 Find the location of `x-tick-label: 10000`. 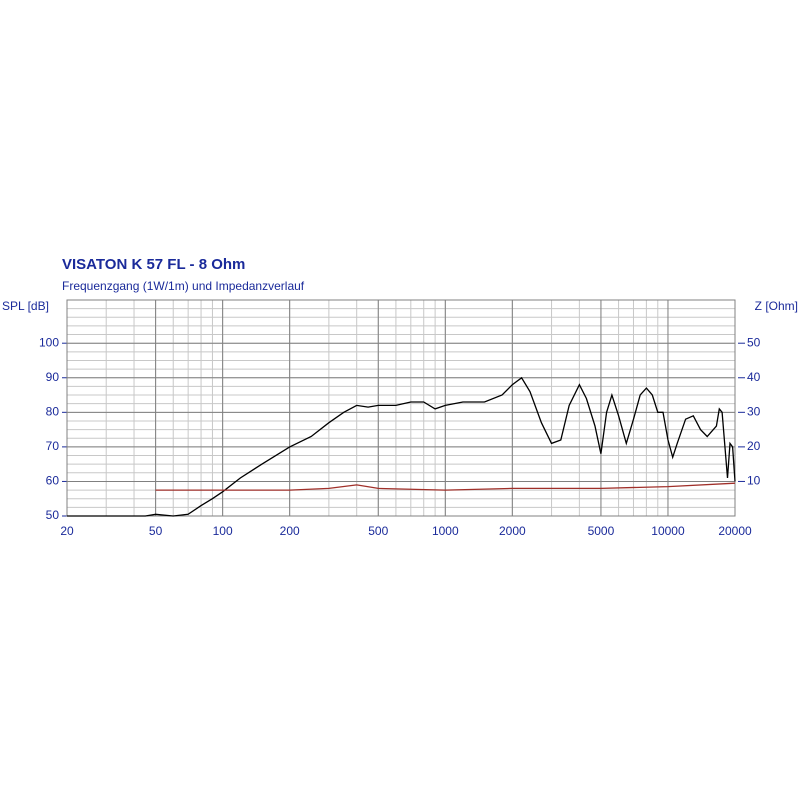

x-tick-label: 10000 is located at coordinates (668, 531).